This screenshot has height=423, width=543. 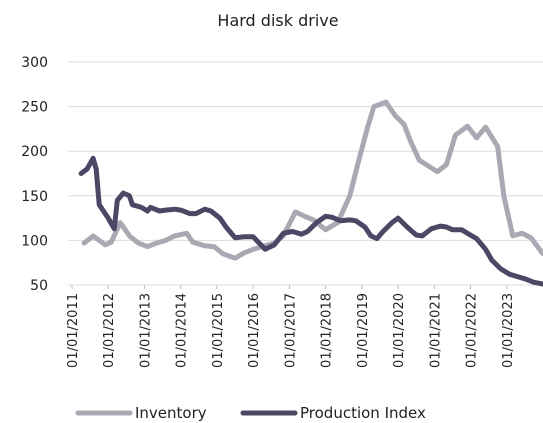 What do you see at coordinates (363, 413) in the screenshot?
I see `legend-label: Production Index` at bounding box center [363, 413].